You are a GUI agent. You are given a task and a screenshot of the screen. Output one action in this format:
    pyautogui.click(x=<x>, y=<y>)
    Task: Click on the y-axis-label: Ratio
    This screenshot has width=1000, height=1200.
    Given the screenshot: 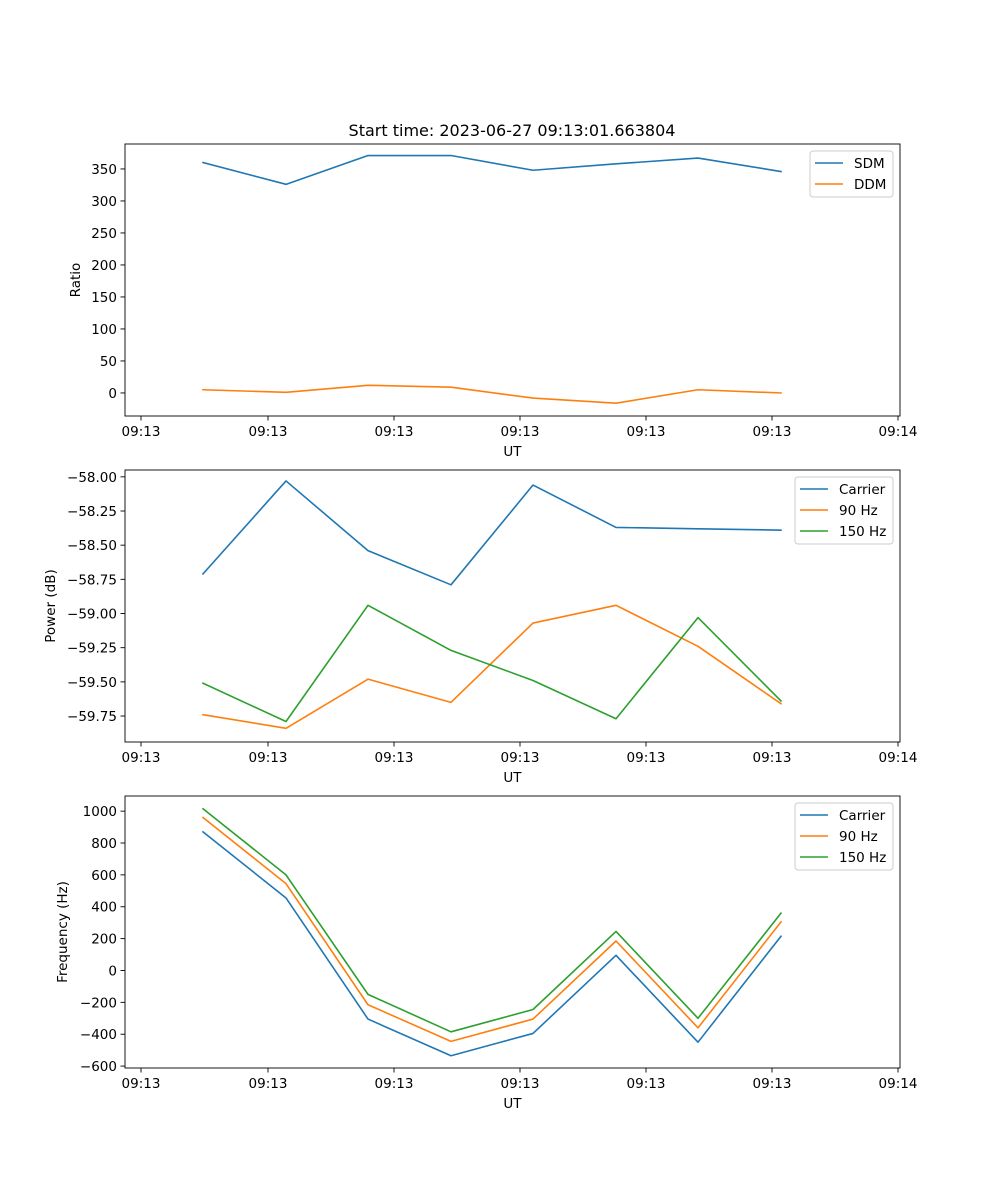 What is the action you would take?
    pyautogui.click(x=76, y=280)
    